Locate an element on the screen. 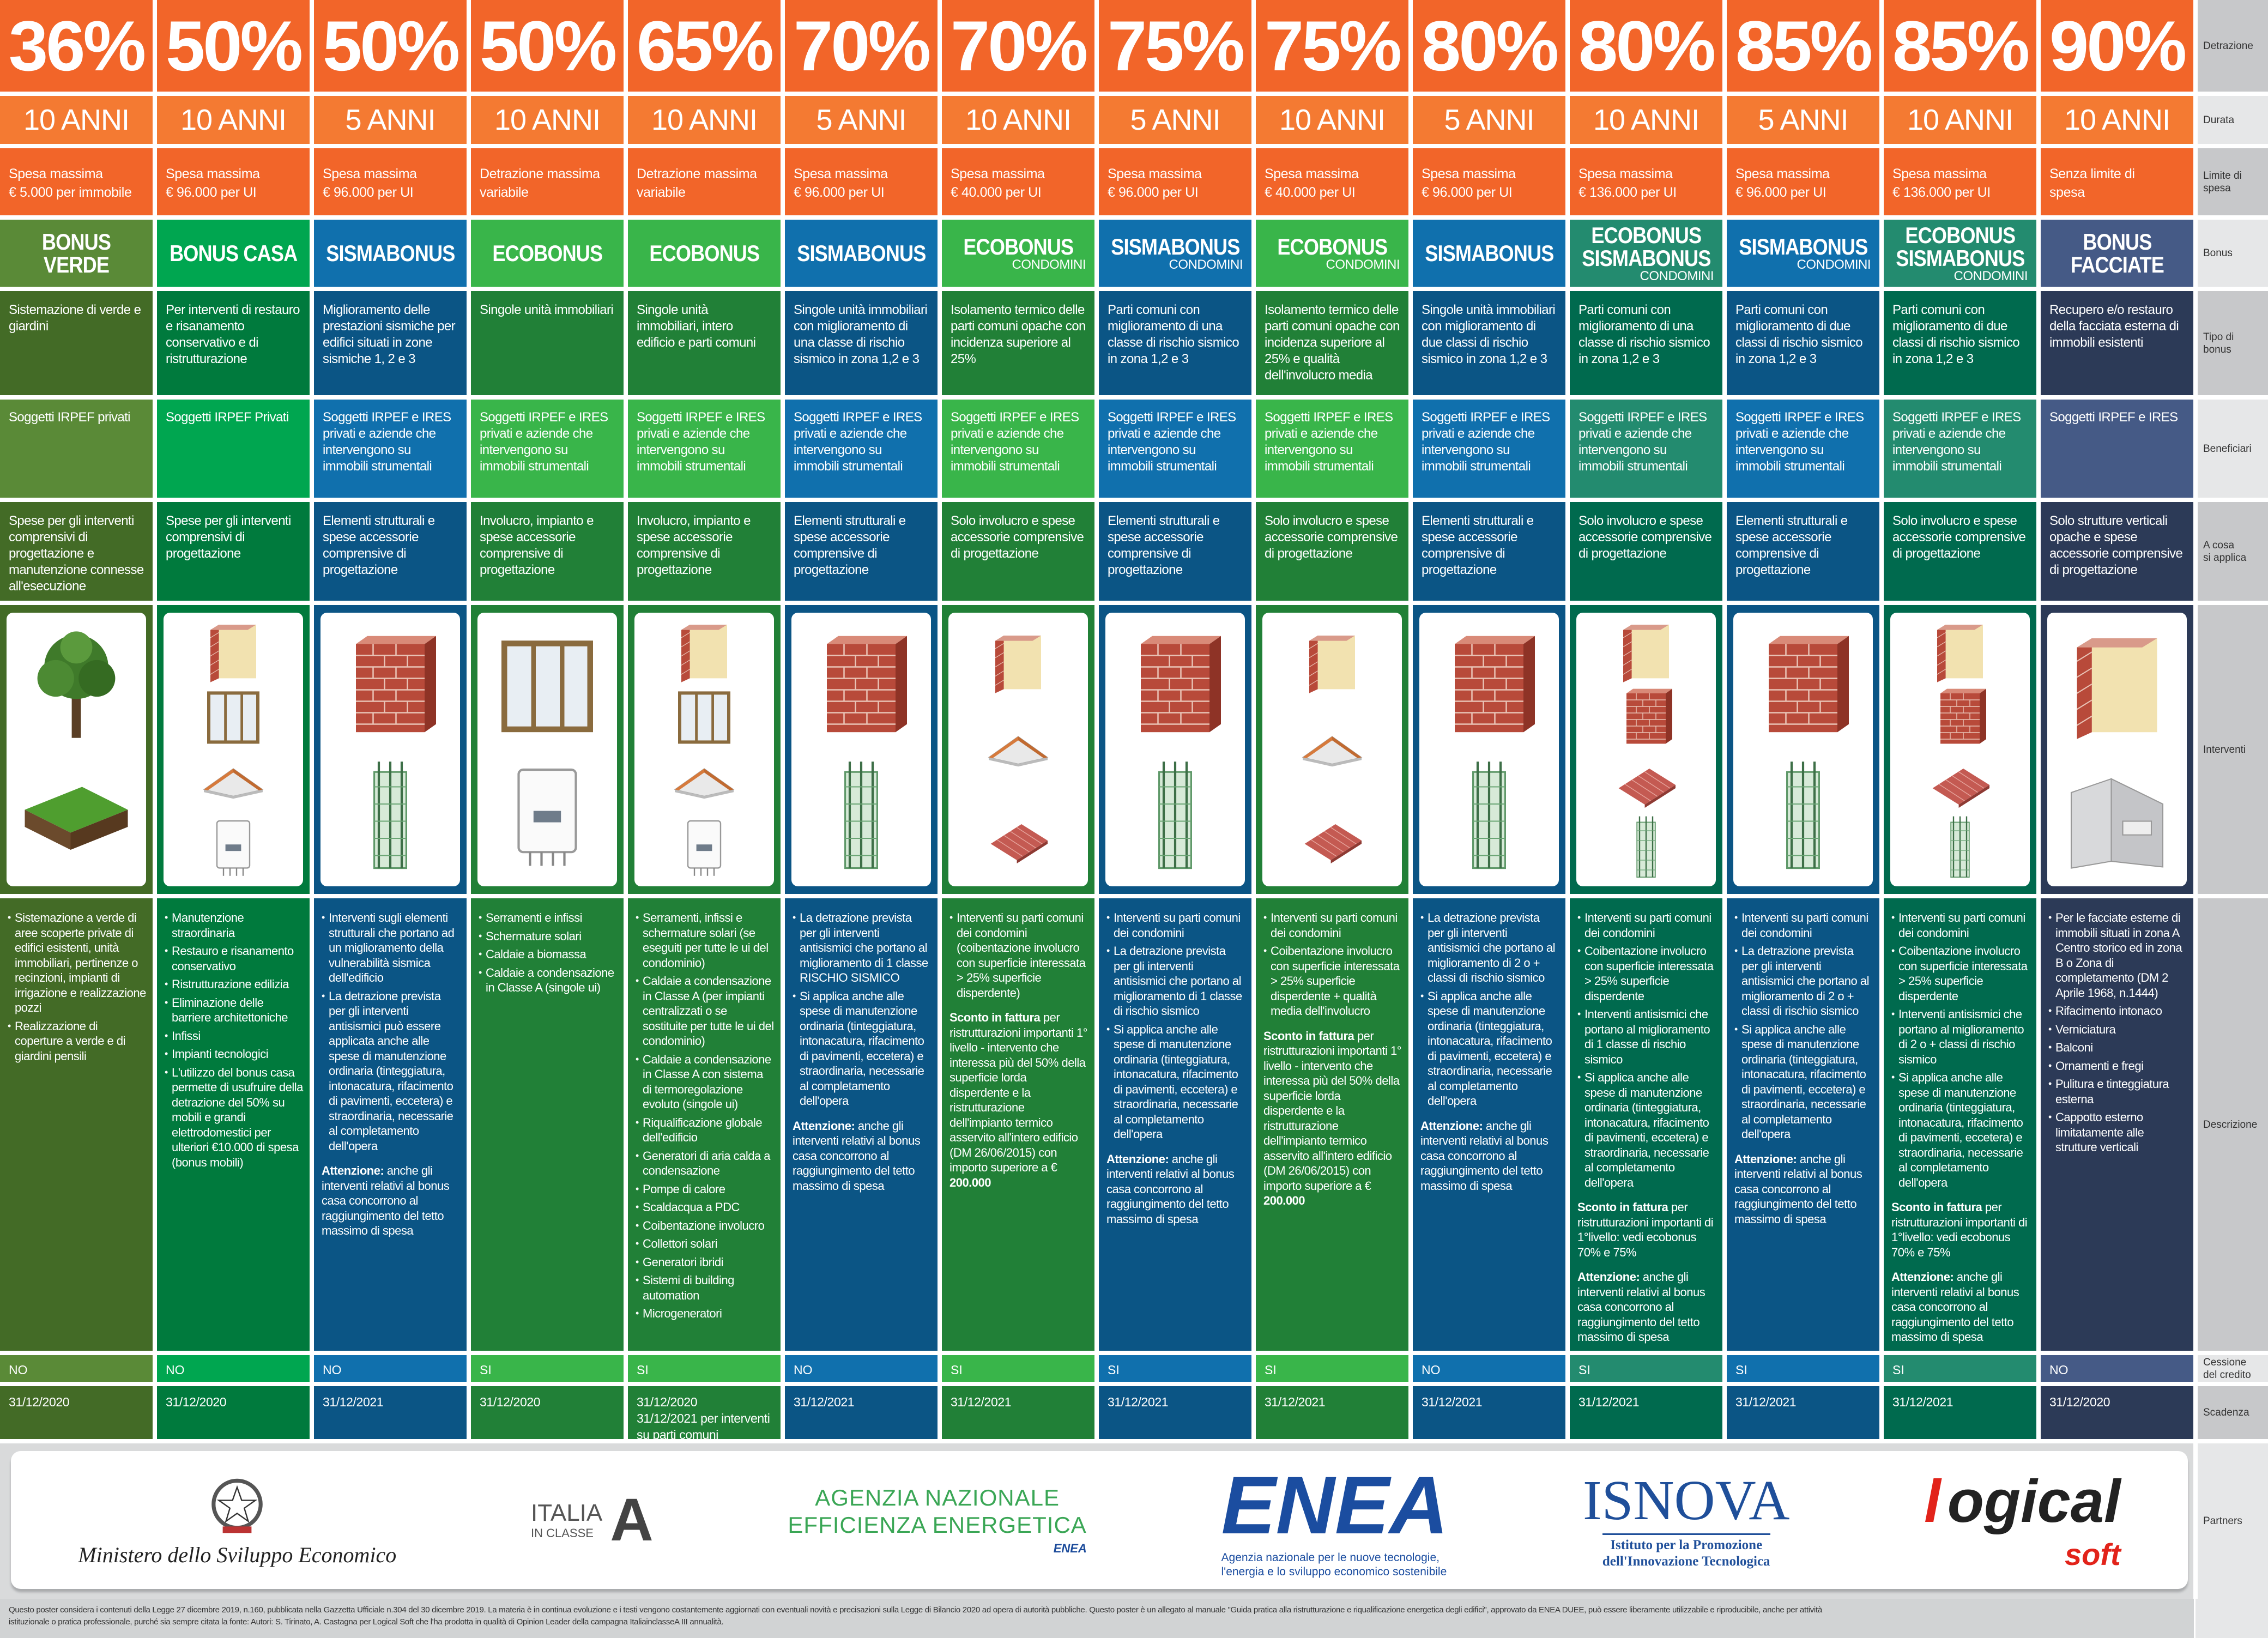 Image resolution: width=2268 pixels, height=1638 pixels. agenzia-enea-mark: ENEA is located at coordinates (1070, 1548).